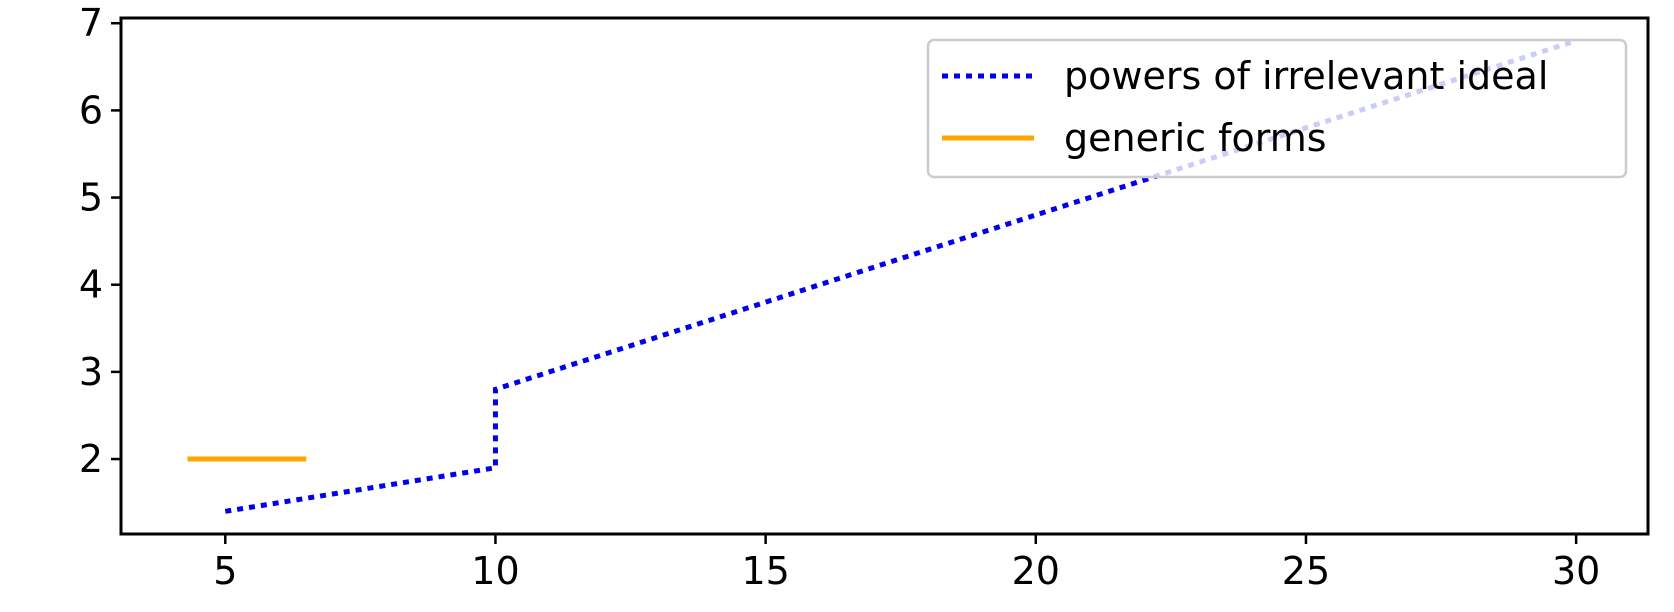 The height and width of the screenshot is (612, 1674). What do you see at coordinates (1036, 571) in the screenshot?
I see `x-tick-label: 20` at bounding box center [1036, 571].